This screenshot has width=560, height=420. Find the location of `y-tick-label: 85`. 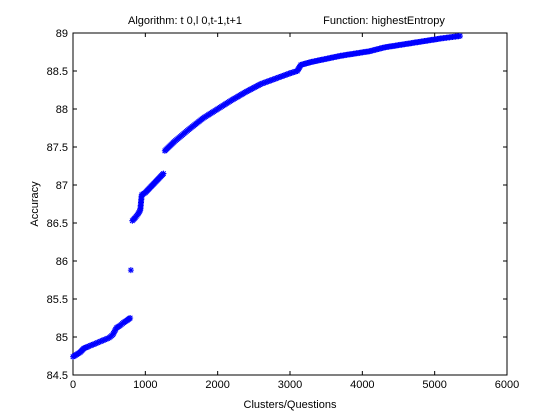

y-tick-label: 85 is located at coordinates (62, 338).